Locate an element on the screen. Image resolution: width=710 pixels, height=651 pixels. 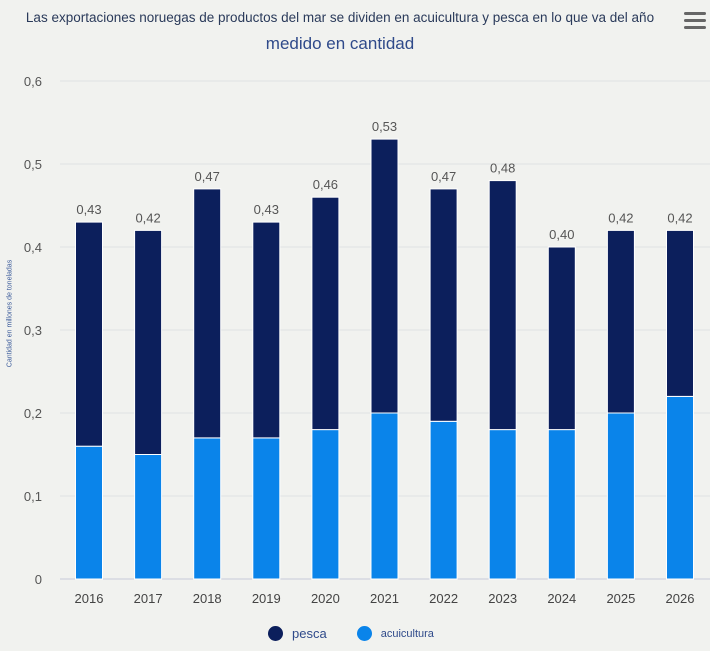
x-tick-label: 2024 is located at coordinates (561, 598).